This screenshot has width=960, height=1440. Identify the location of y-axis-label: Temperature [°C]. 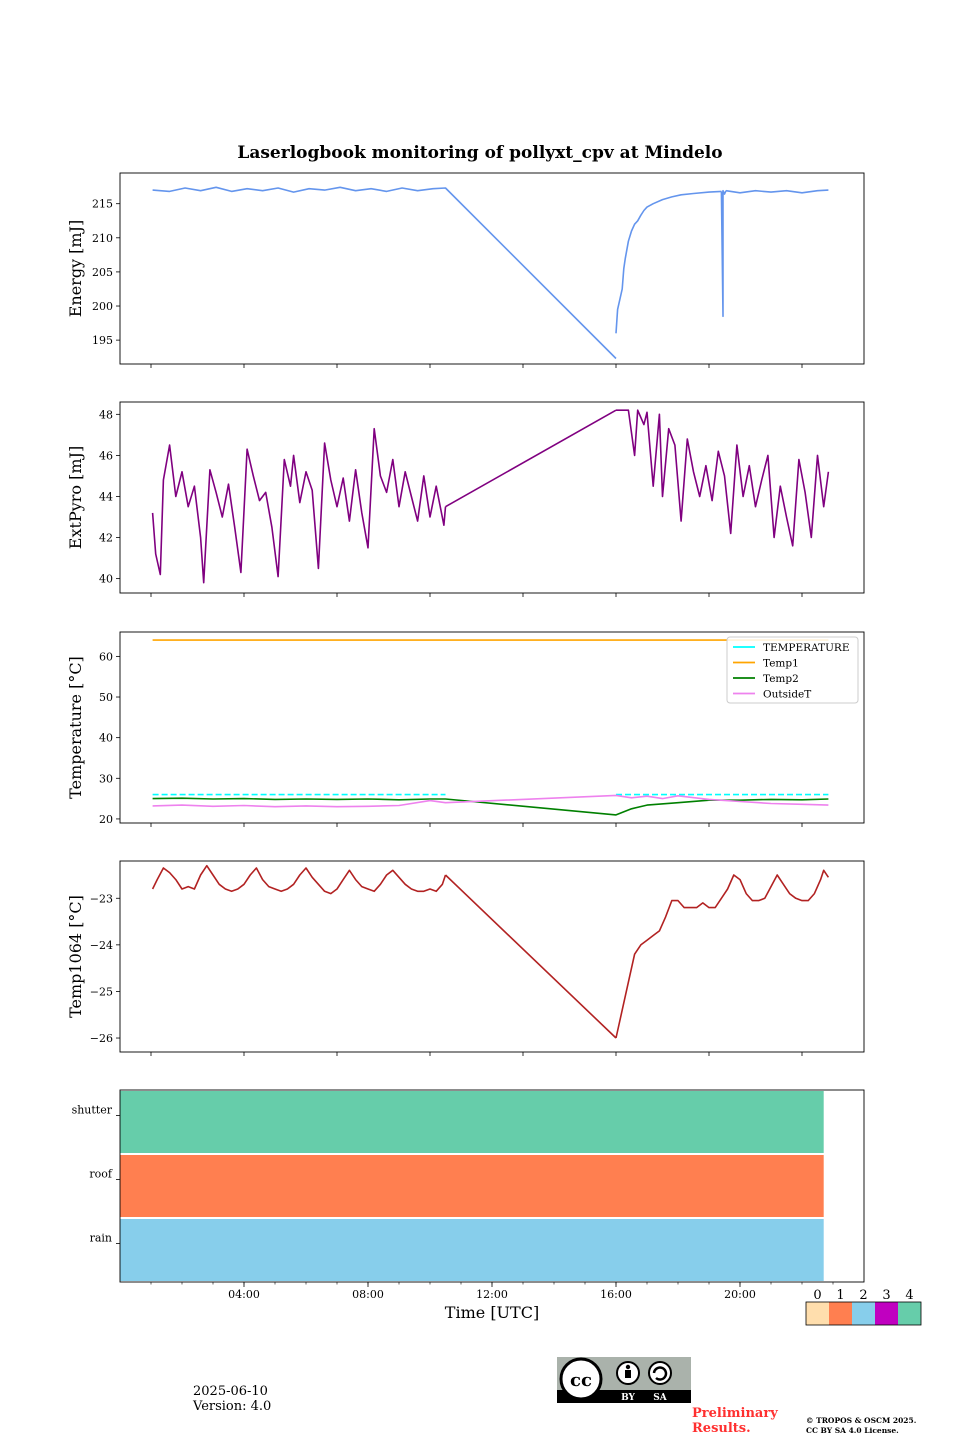
(75, 727).